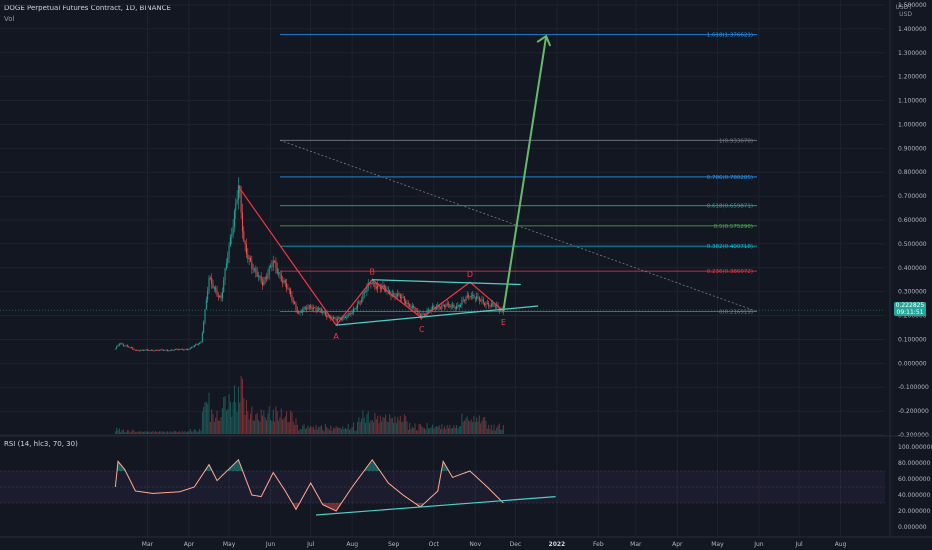 The width and height of the screenshot is (932, 550). Describe the element at coordinates (372, 272) in the screenshot. I see `pattern-point-label: B` at that location.